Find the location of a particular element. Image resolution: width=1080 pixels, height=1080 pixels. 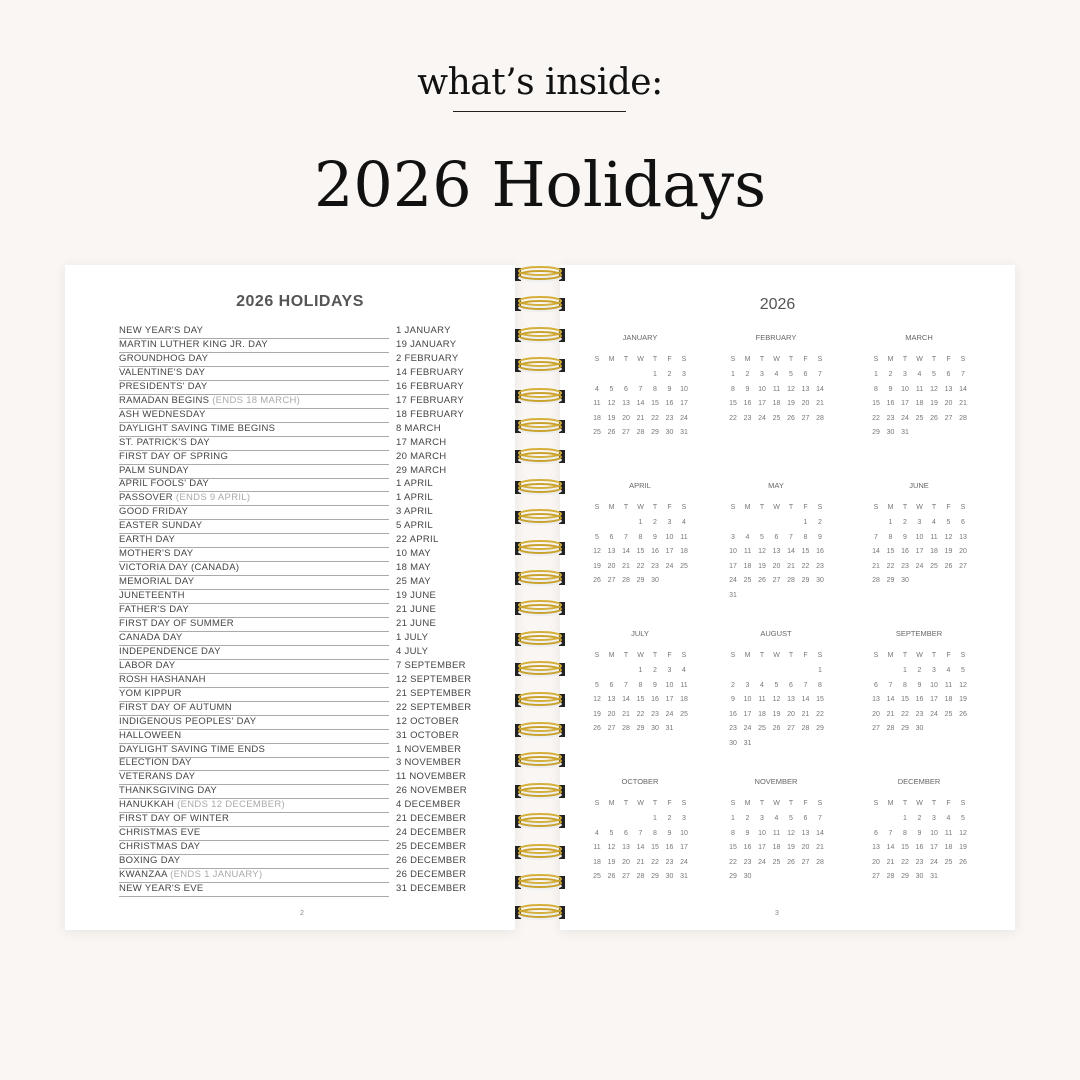

holiday-name: CHRISTMAS DAY is located at coordinates (254, 848).